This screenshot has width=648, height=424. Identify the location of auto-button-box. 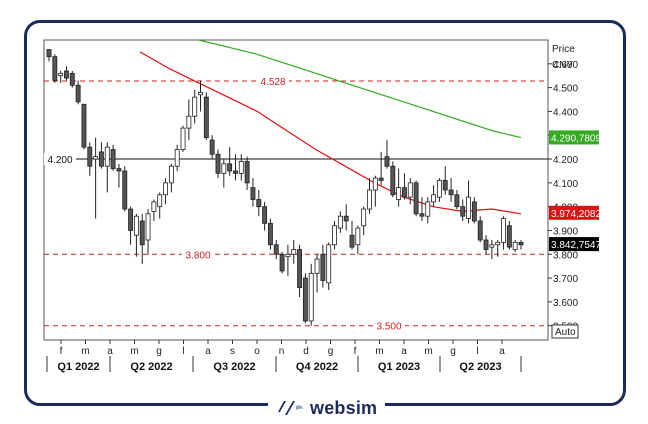
(565, 331).